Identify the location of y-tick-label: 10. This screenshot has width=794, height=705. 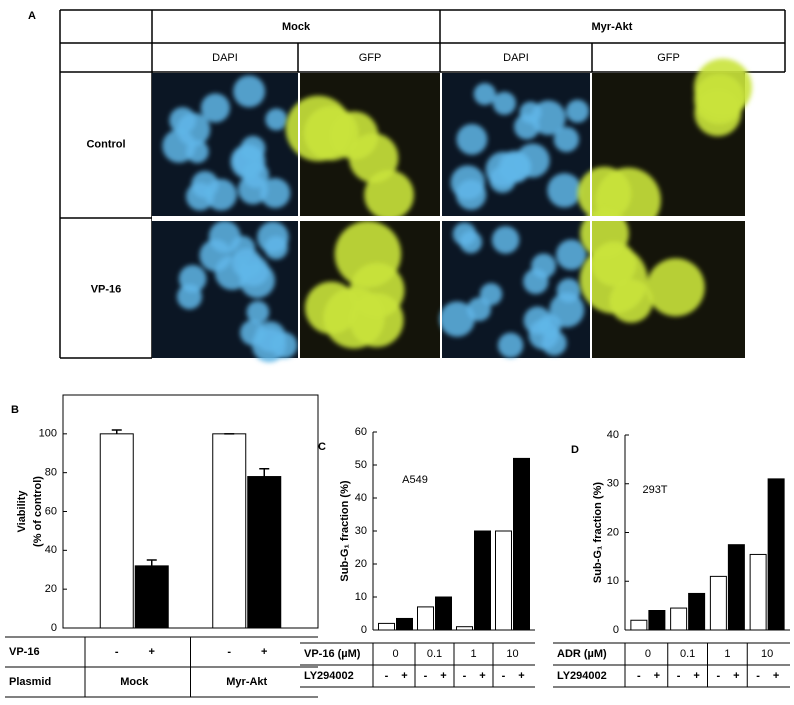
(361, 597).